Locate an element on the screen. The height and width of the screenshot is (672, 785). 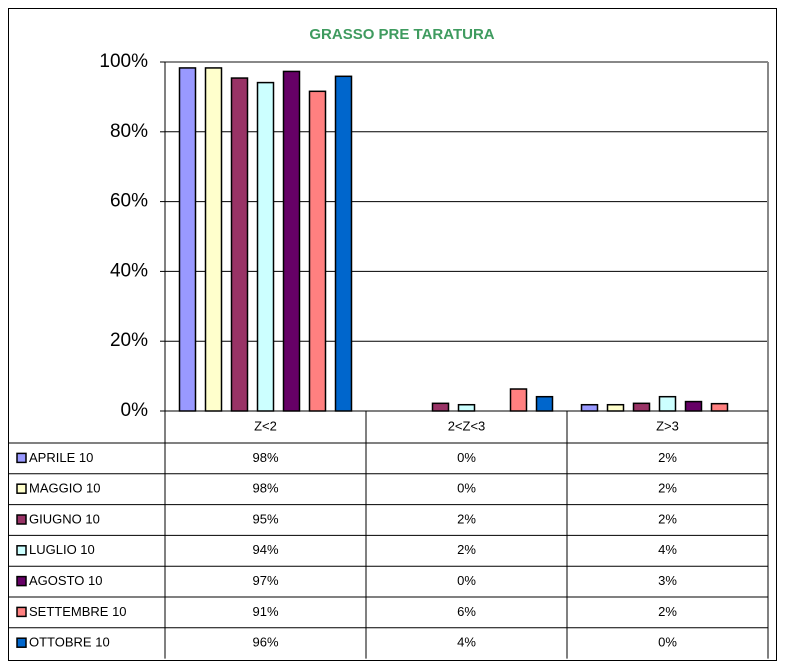
table-value: 91% is located at coordinates (265, 611).